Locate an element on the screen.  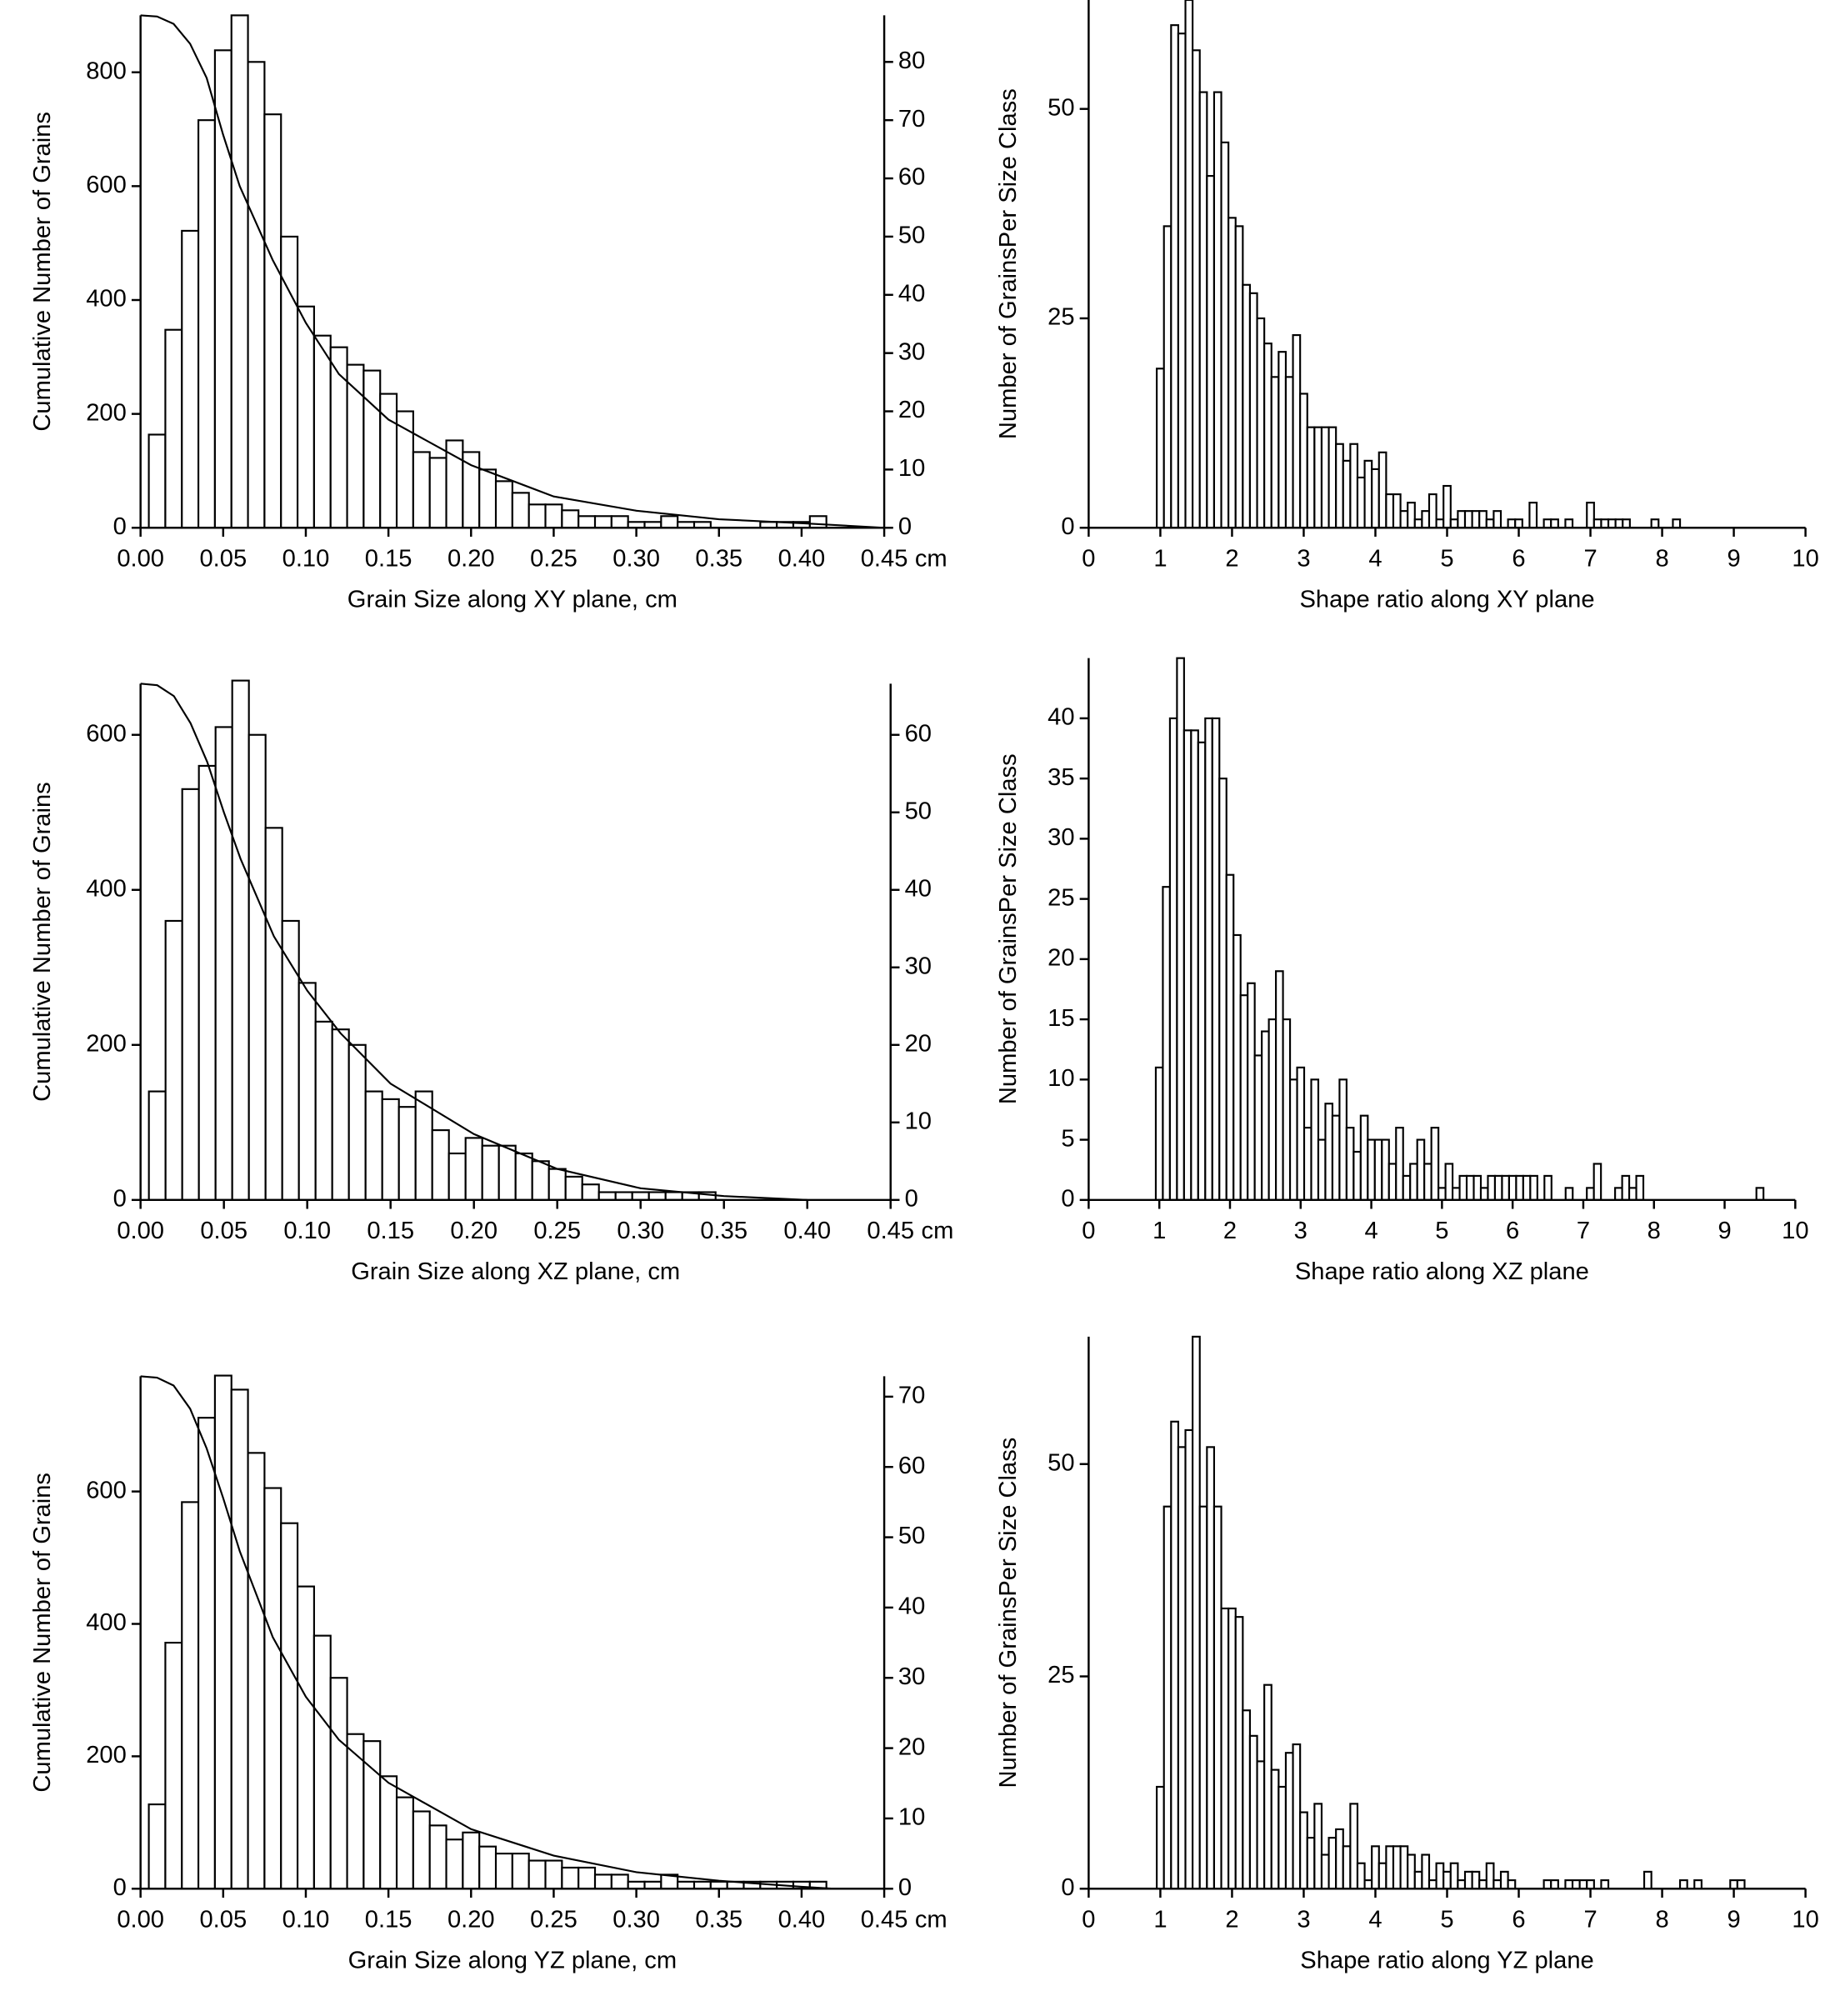
y-tick-label: 400 is located at coordinates (106, 888).